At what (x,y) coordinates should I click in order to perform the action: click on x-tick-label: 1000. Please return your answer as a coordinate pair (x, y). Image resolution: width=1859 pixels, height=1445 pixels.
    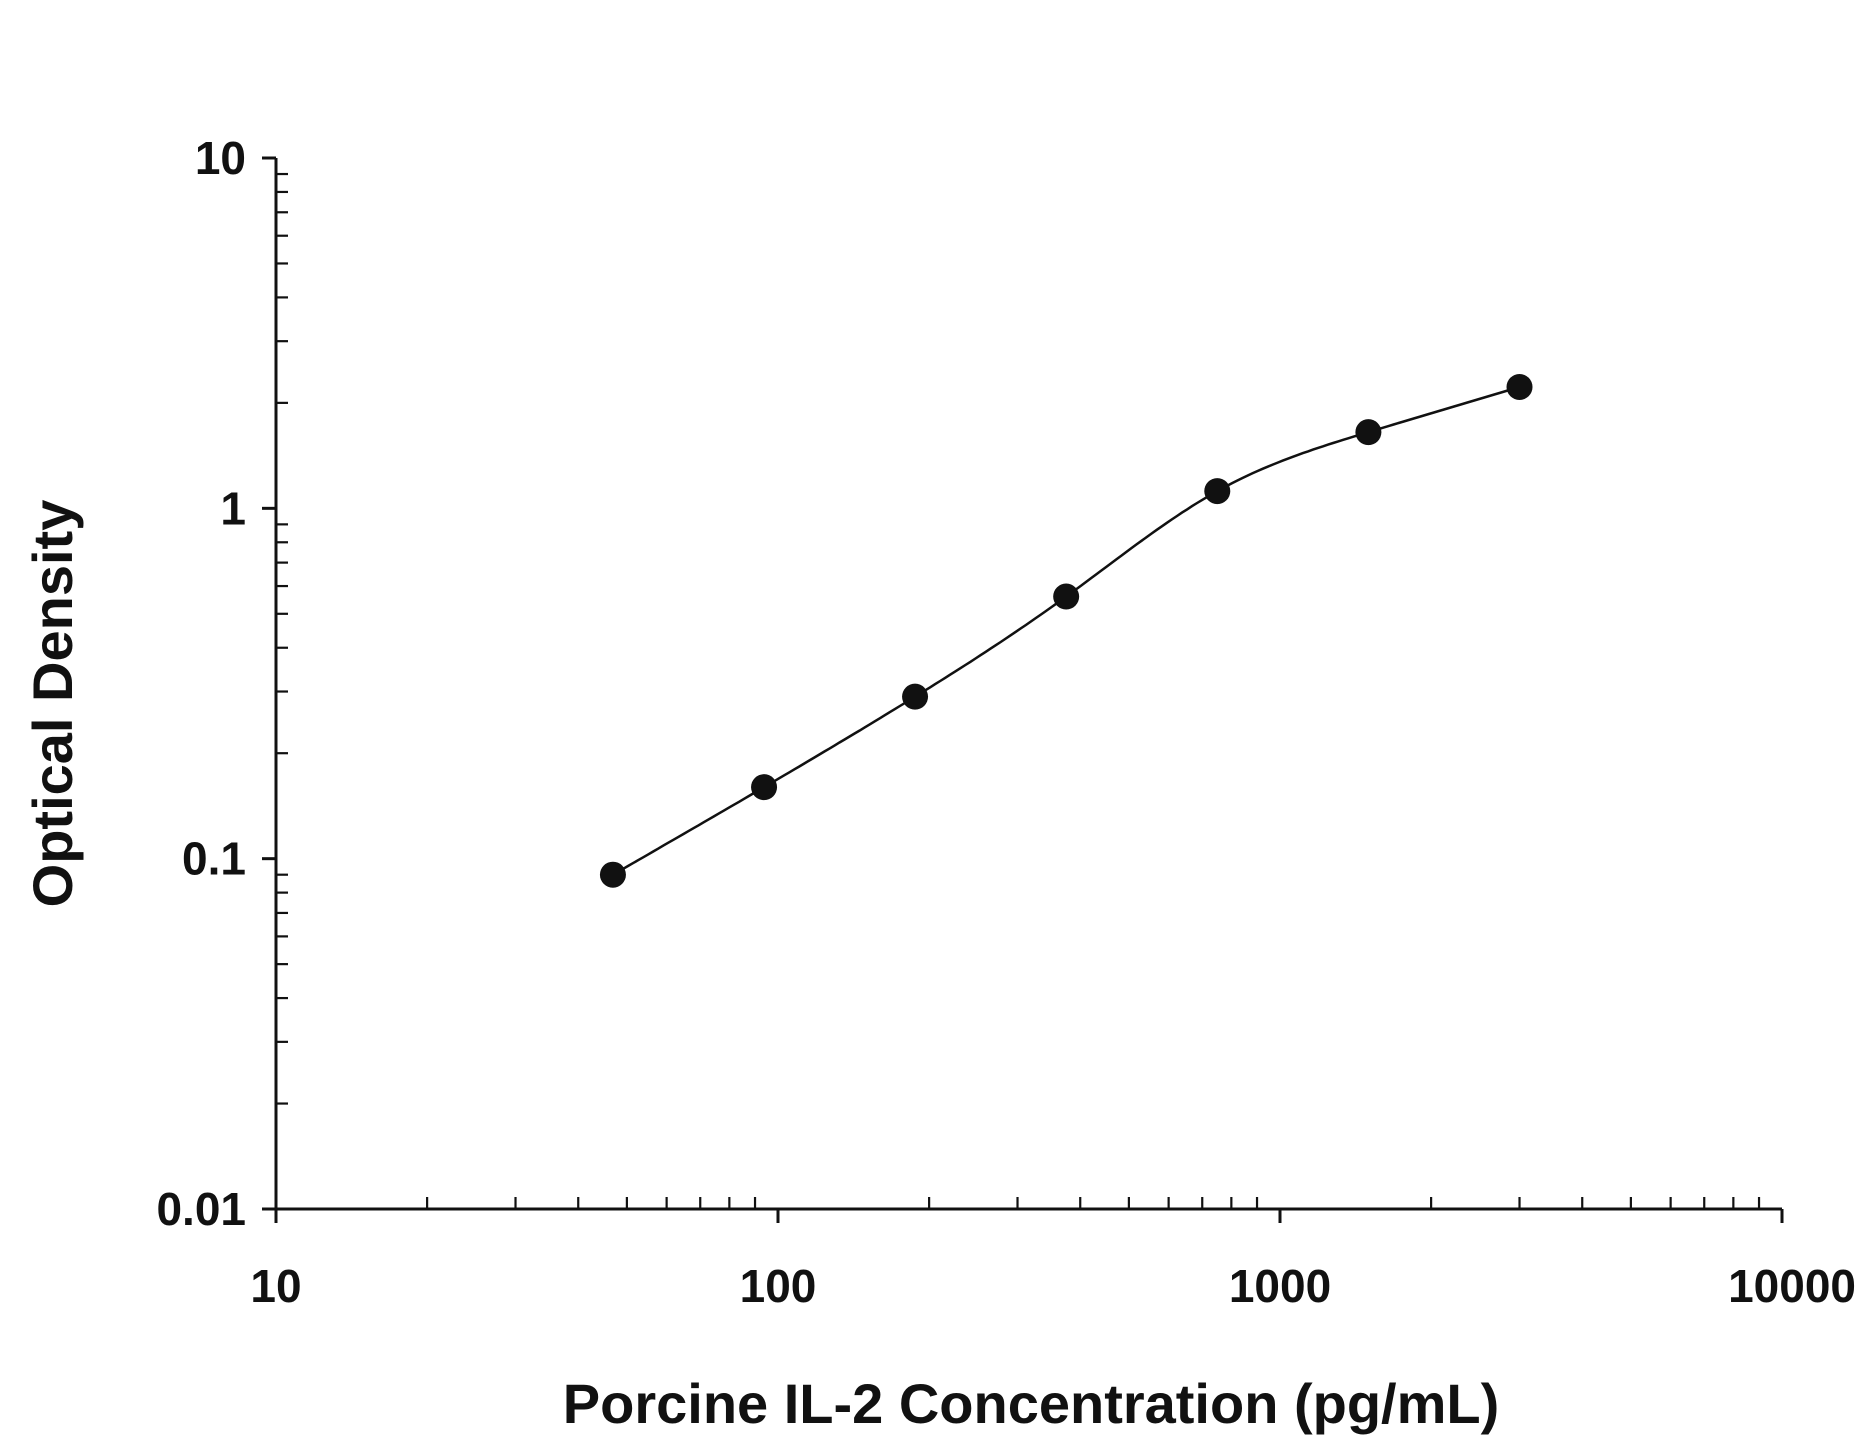
    Looking at the image, I should click on (1280, 1286).